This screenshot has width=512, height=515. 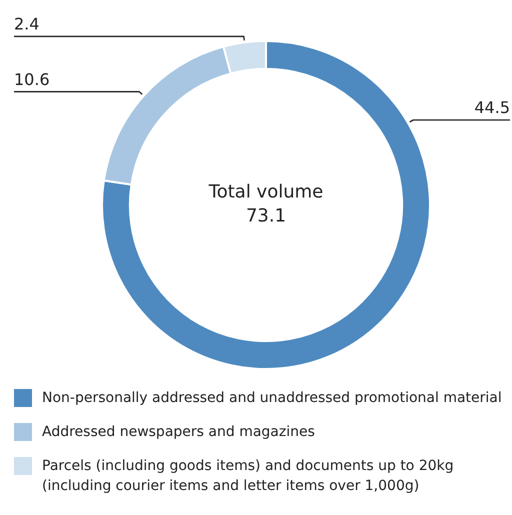 I want to click on legend-label: Parcels (including goods items) and documents up to 20kg (including courier items and letter items over 1,000g), so click(x=248, y=476).